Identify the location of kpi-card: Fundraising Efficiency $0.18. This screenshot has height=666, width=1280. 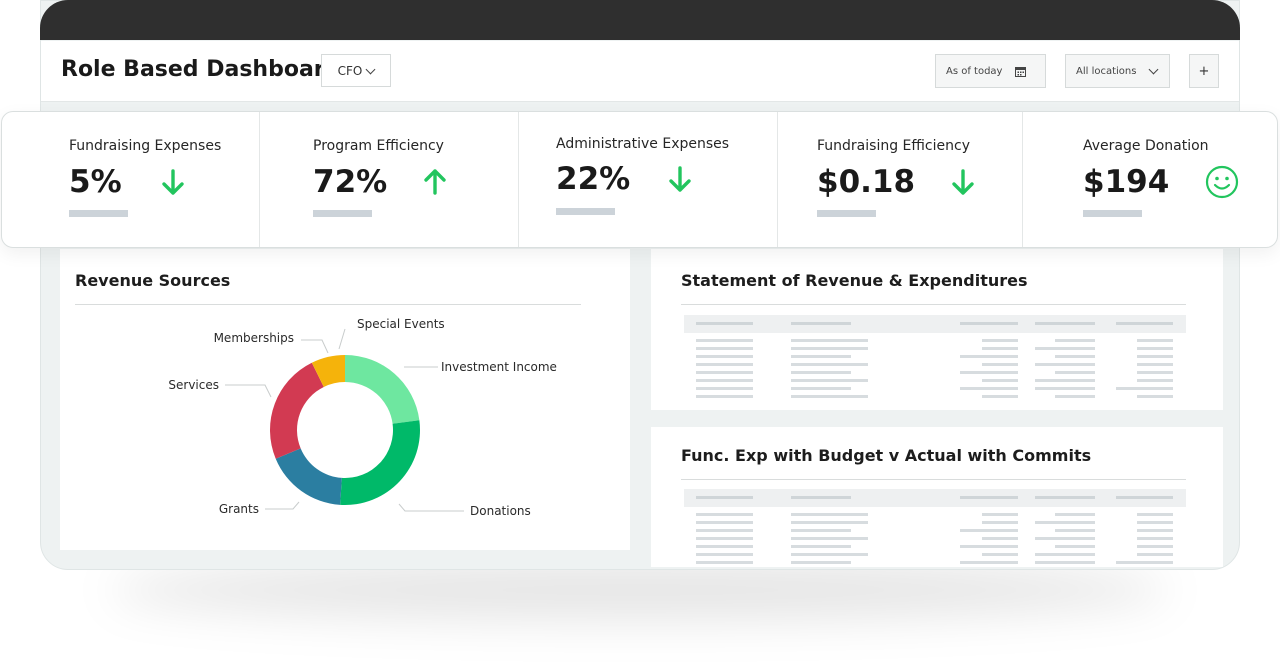
(900, 179).